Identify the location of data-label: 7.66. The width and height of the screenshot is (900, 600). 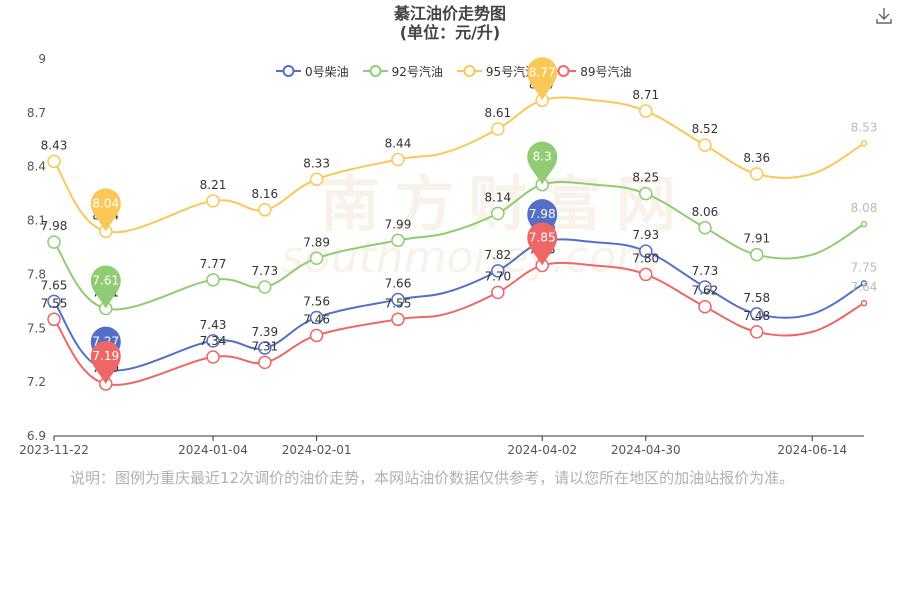
(398, 284).